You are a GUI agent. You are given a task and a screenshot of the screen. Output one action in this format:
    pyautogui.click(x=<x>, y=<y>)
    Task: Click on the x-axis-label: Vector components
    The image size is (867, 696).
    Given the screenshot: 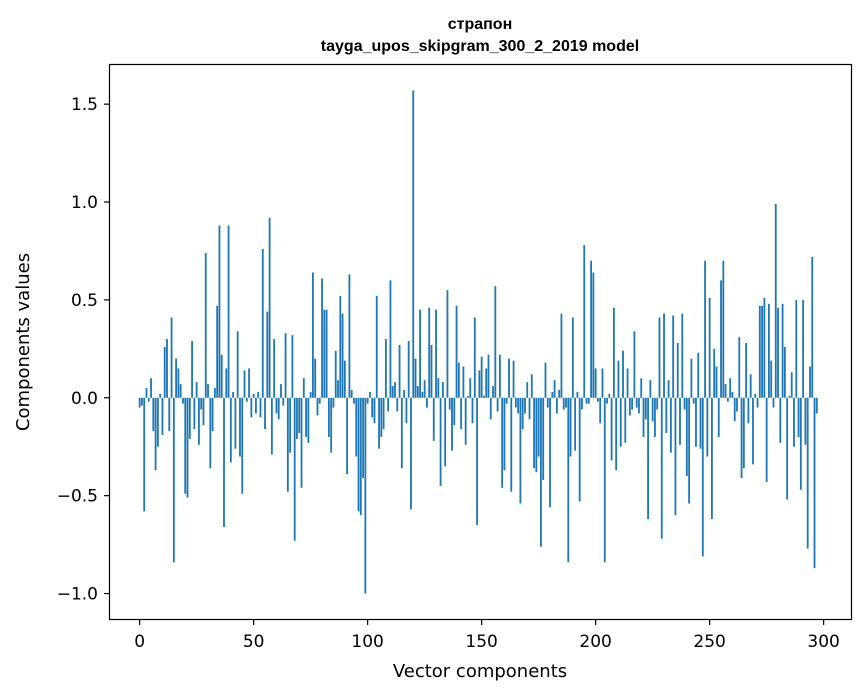 What is the action you would take?
    pyautogui.click(x=480, y=671)
    